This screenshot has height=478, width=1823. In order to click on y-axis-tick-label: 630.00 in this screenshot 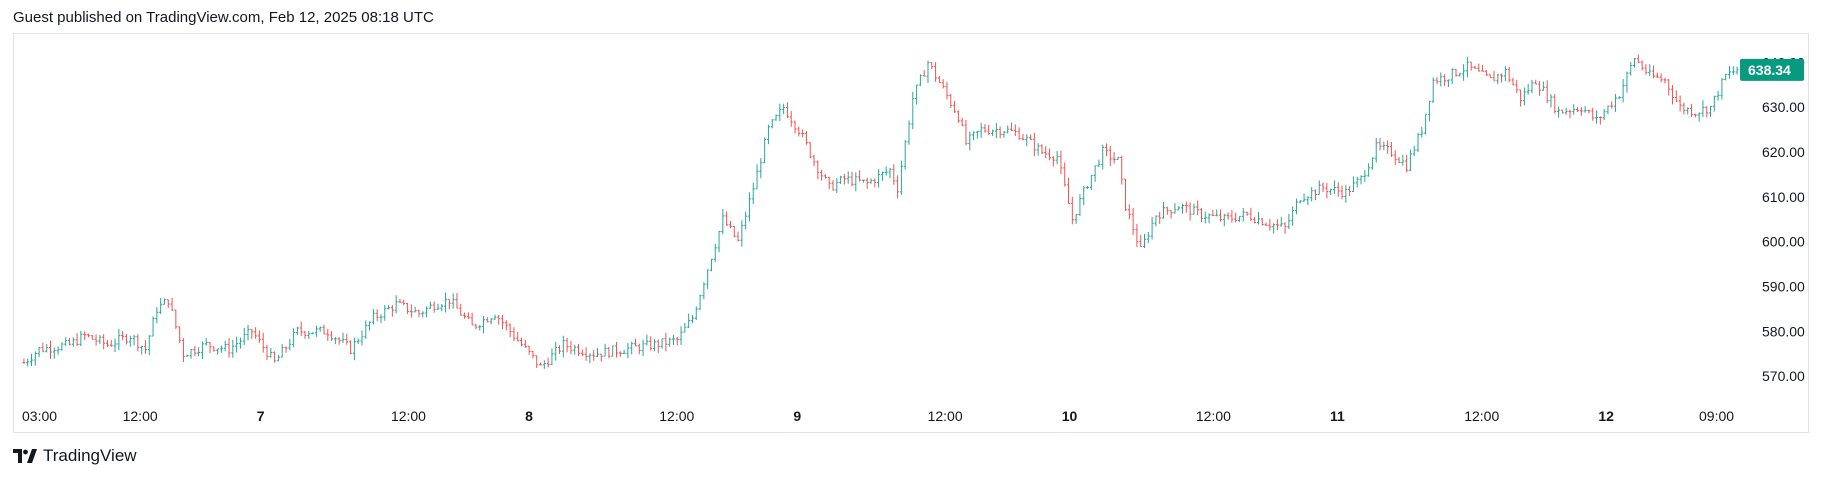, I will do `click(1783, 107)`.